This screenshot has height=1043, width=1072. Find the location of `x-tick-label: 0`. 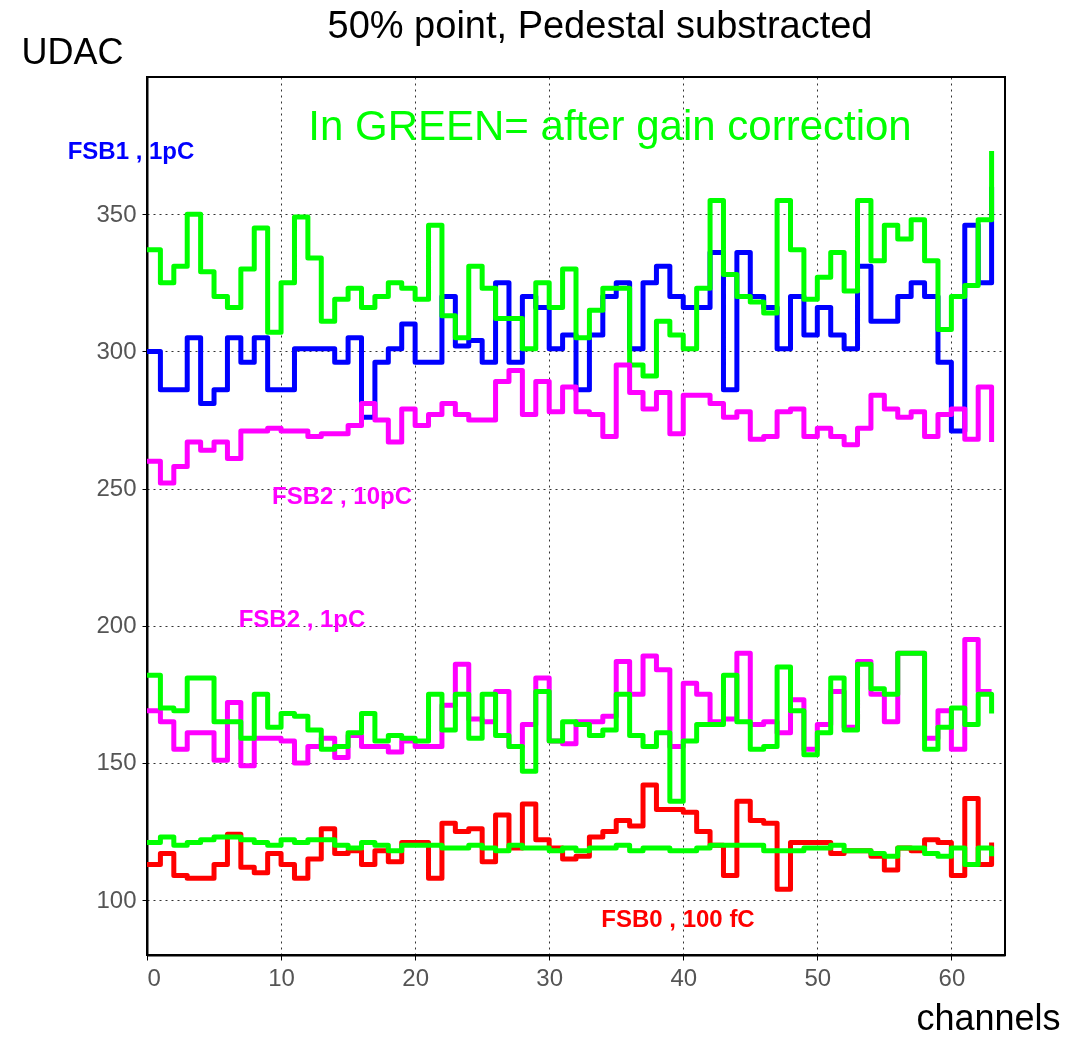

x-tick-label: 0 is located at coordinates (154, 977).